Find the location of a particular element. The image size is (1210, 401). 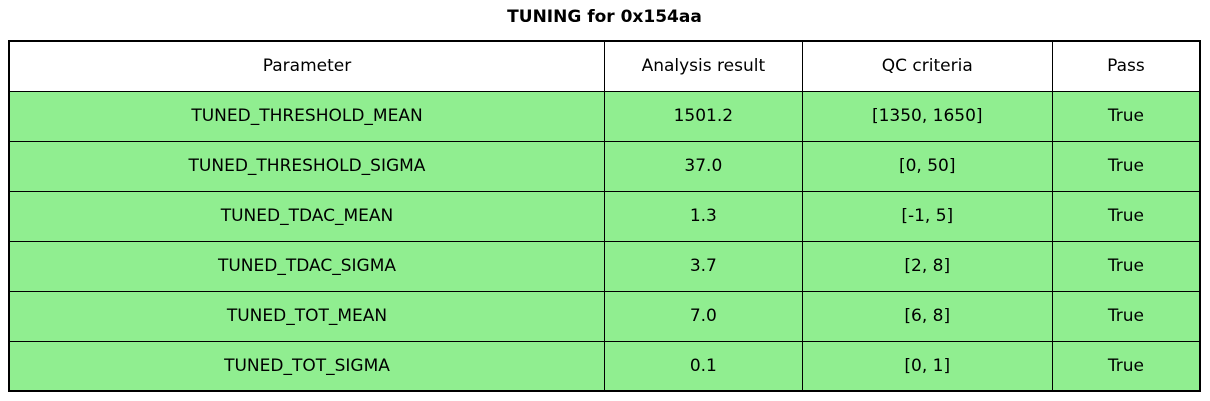

cell-qc-criteria: [0, 50] is located at coordinates (927, 166).